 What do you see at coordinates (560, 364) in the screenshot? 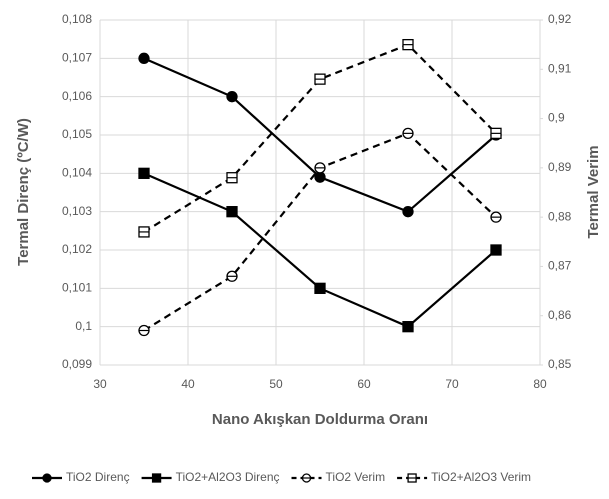
I see `y2-tick-label: 0,85` at bounding box center [560, 364].